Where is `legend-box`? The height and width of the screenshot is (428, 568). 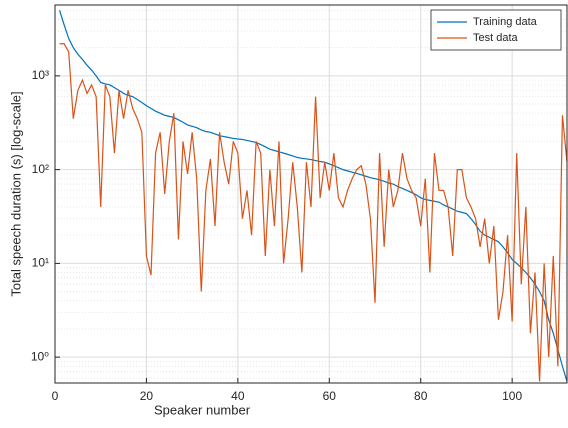
legend-box is located at coordinates (496, 30).